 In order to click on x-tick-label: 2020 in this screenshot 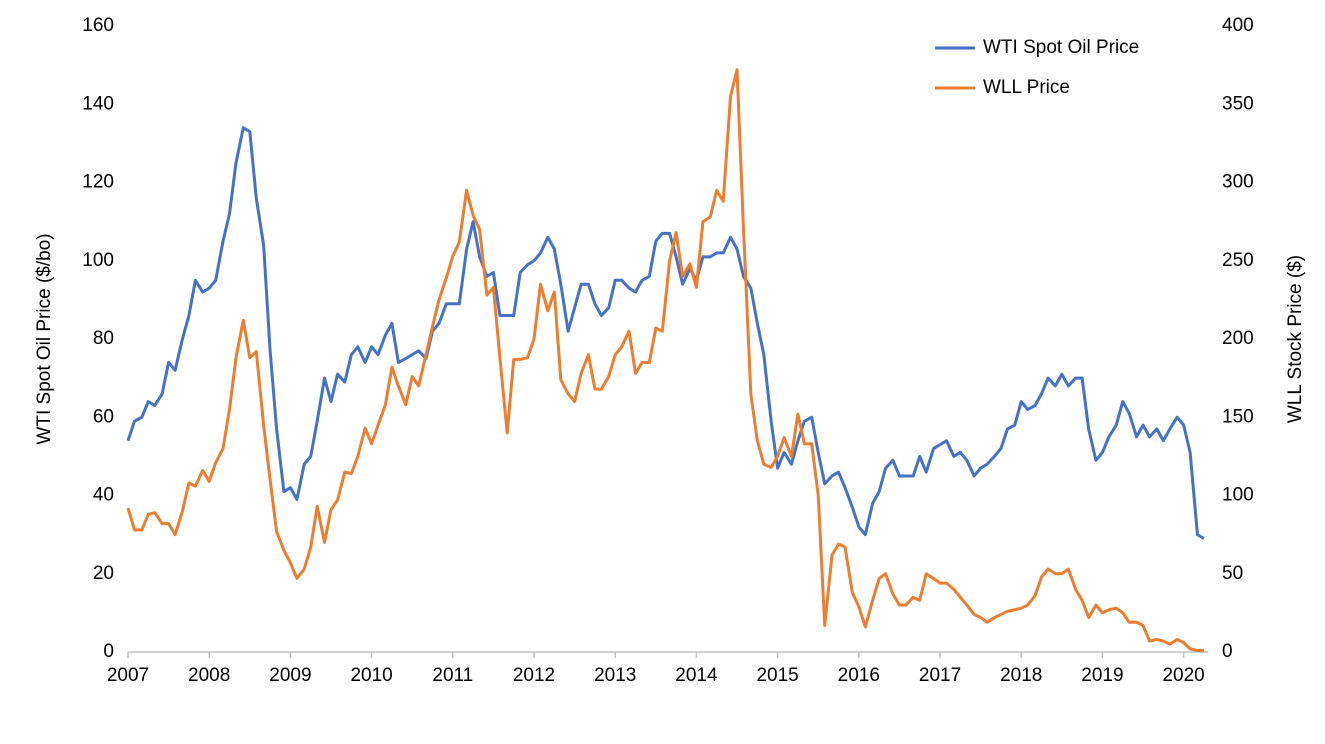, I will do `click(1183, 675)`.